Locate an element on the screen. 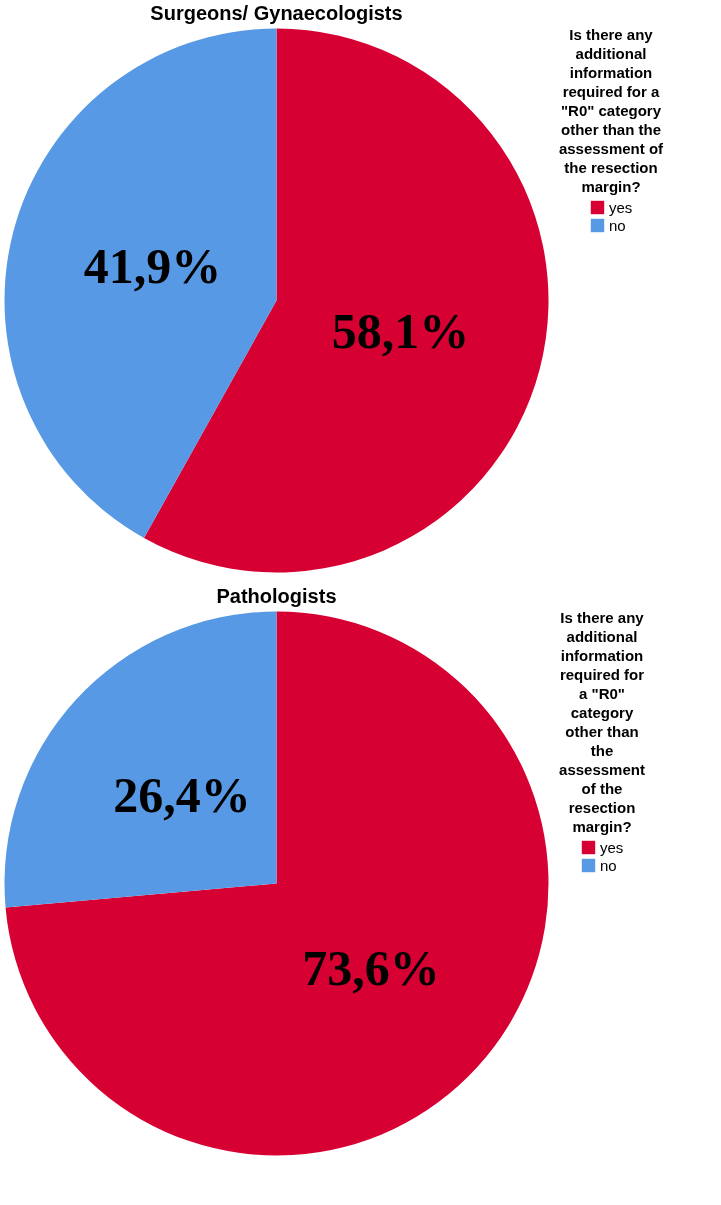  data-label: 41,9% is located at coordinates (152, 266).